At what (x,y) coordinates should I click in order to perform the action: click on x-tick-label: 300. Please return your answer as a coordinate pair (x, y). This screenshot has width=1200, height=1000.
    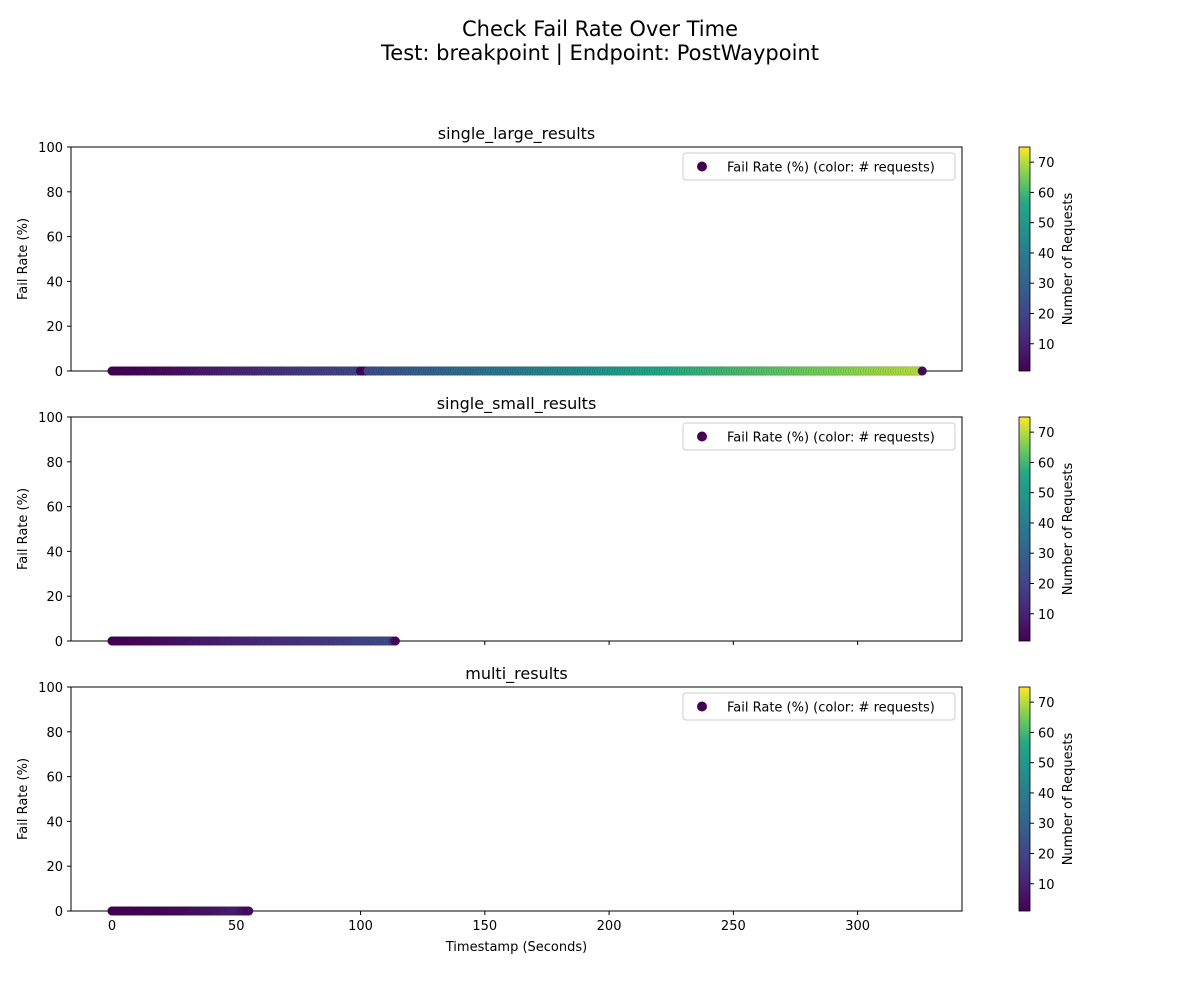
    Looking at the image, I should click on (857, 926).